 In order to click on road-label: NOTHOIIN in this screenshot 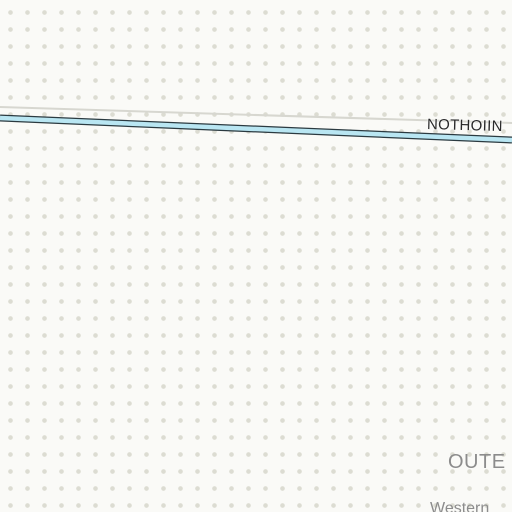, I will do `click(464, 126)`.